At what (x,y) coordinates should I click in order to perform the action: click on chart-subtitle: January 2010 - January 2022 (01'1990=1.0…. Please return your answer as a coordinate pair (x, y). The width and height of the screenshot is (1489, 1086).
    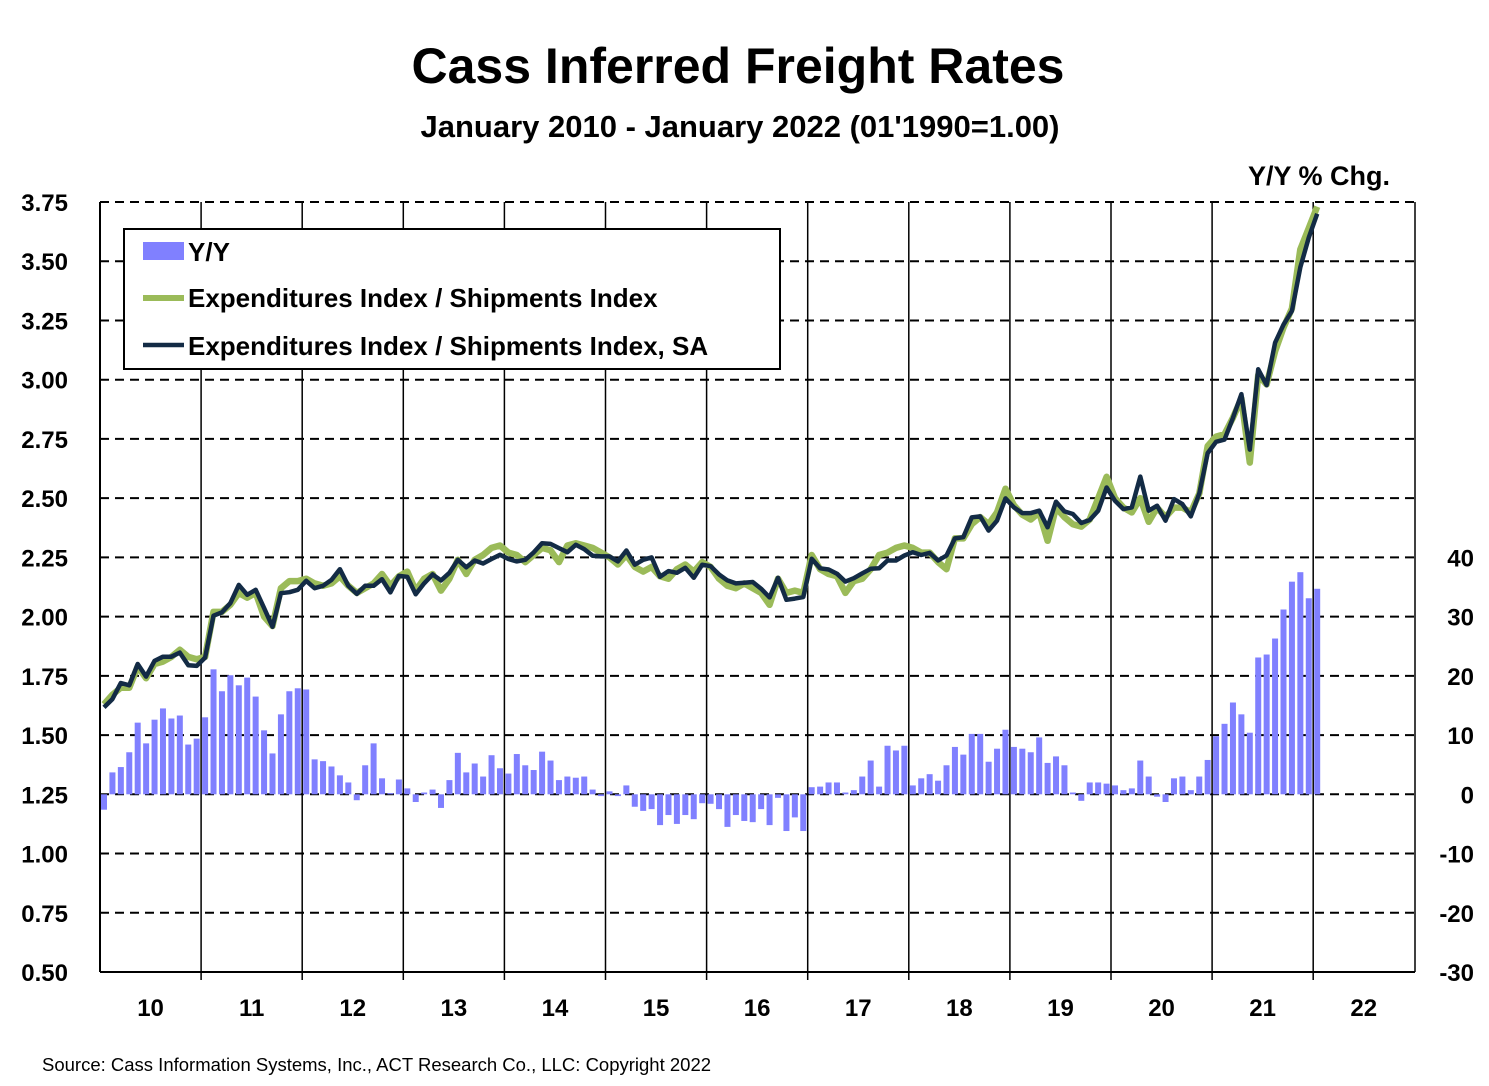
    Looking at the image, I should click on (739, 126).